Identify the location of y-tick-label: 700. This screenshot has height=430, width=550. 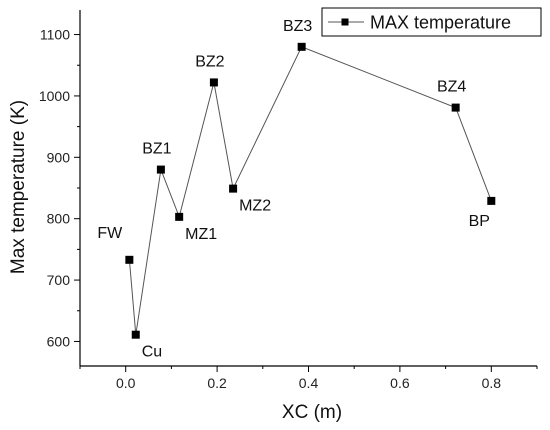
(59, 280).